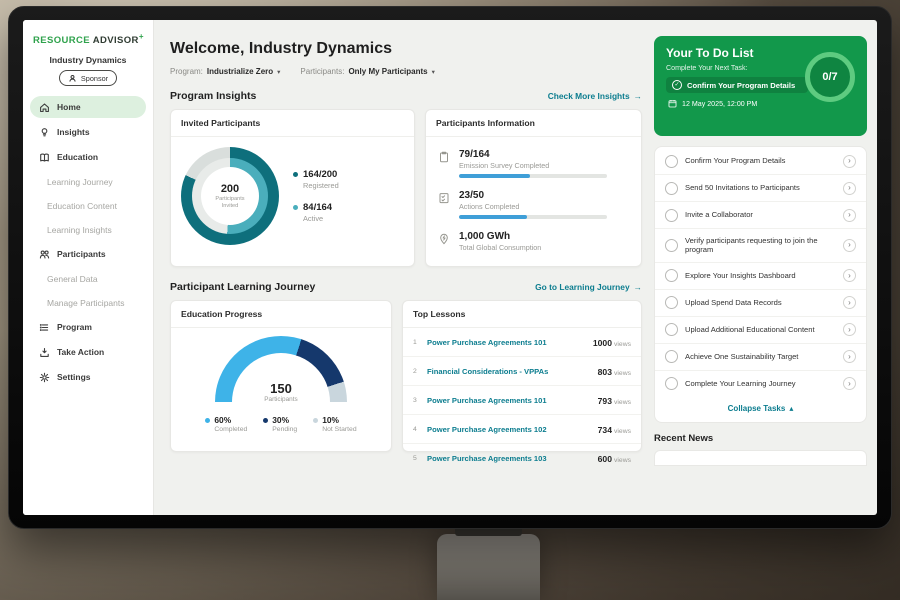 The width and height of the screenshot is (900, 600). What do you see at coordinates (760, 303) in the screenshot?
I see `task-row: Upload Spend Data Records ›` at bounding box center [760, 303].